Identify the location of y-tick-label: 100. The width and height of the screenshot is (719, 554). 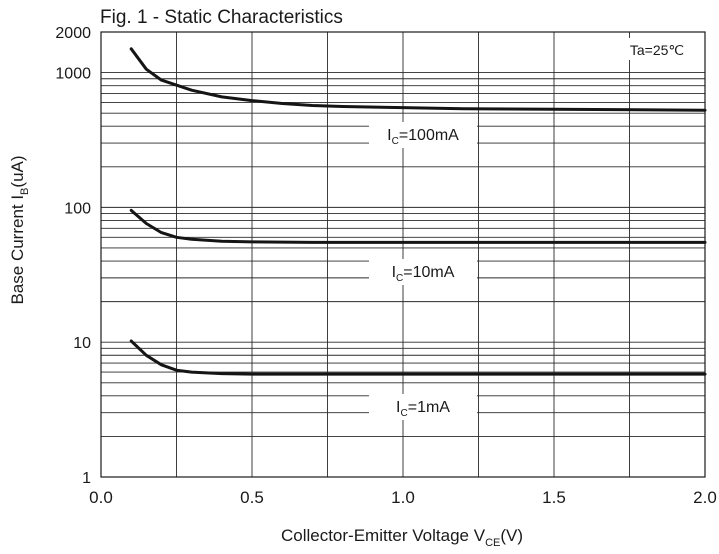
(77, 208).